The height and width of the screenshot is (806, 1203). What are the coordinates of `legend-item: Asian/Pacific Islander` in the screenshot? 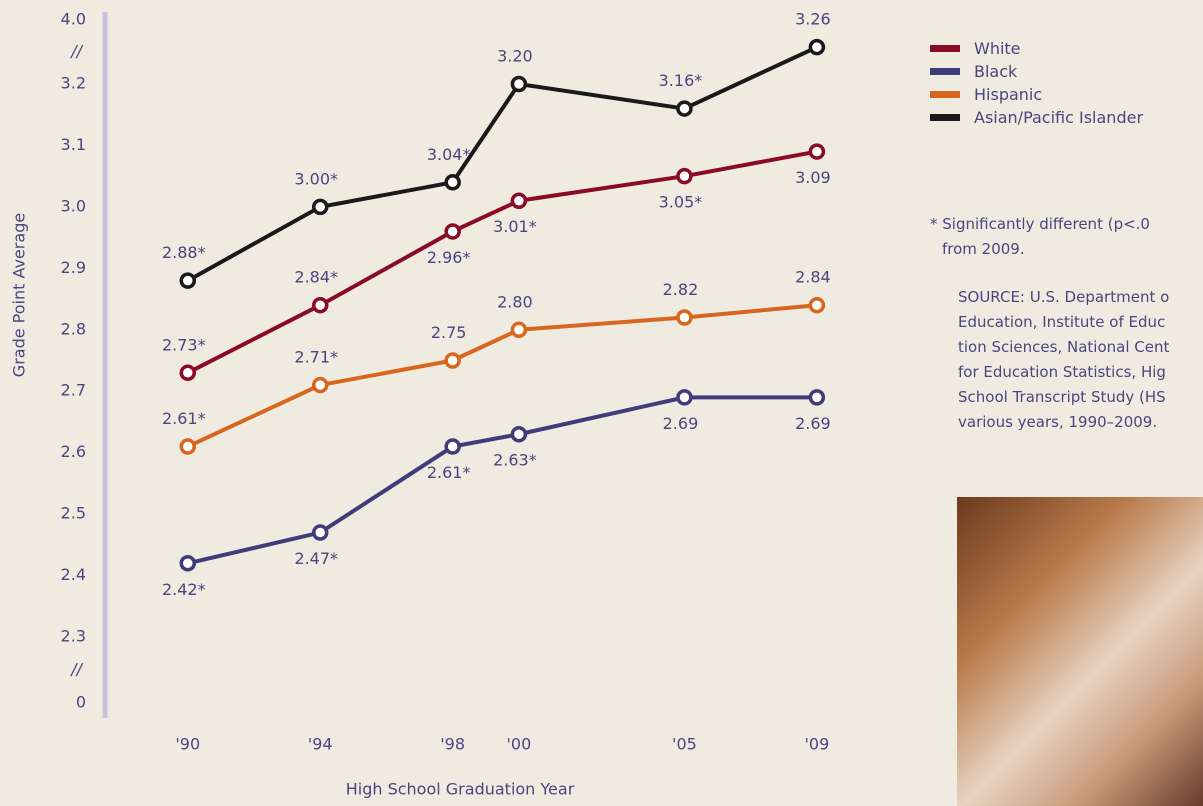 It's located at (1036, 117).